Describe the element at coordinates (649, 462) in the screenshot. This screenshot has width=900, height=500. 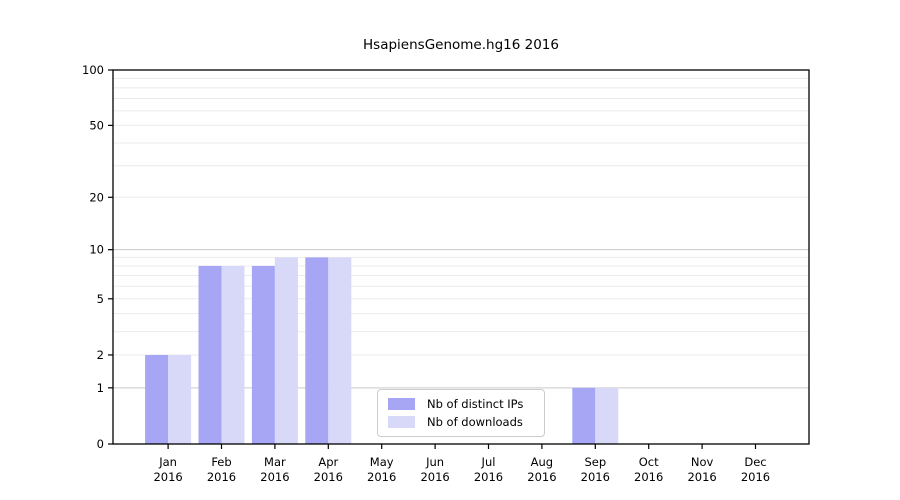
I see `x-tick-label-month: Oct` at that location.